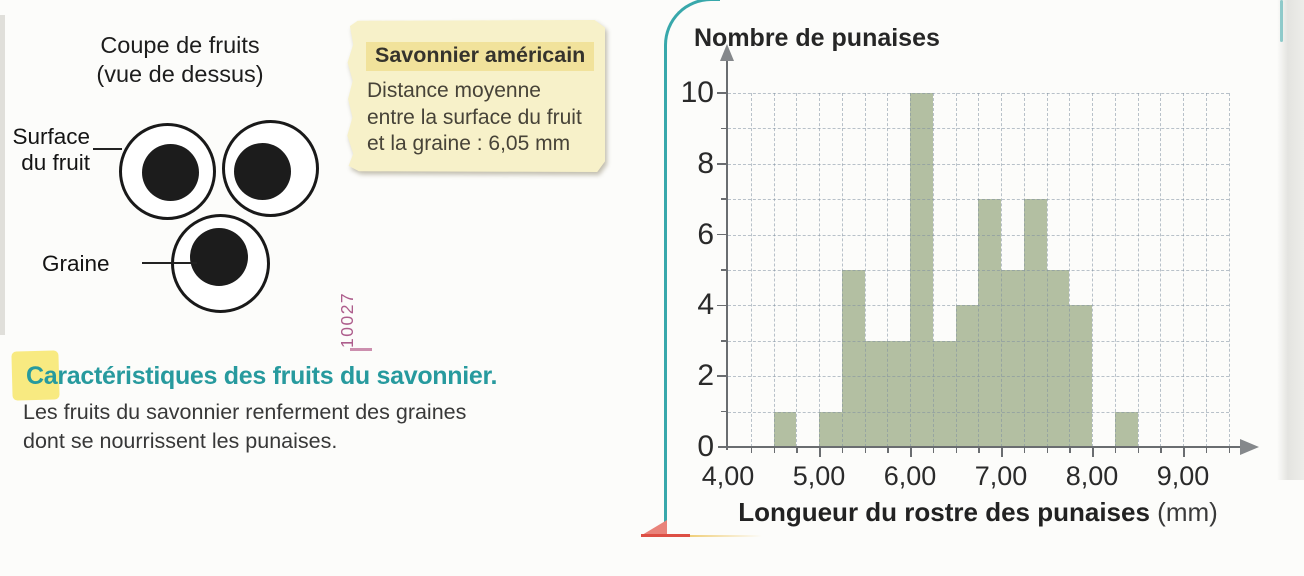  What do you see at coordinates (469, 143) in the screenshot?
I see `sticky-note-line3: et la graine : 6,05 mm` at bounding box center [469, 143].